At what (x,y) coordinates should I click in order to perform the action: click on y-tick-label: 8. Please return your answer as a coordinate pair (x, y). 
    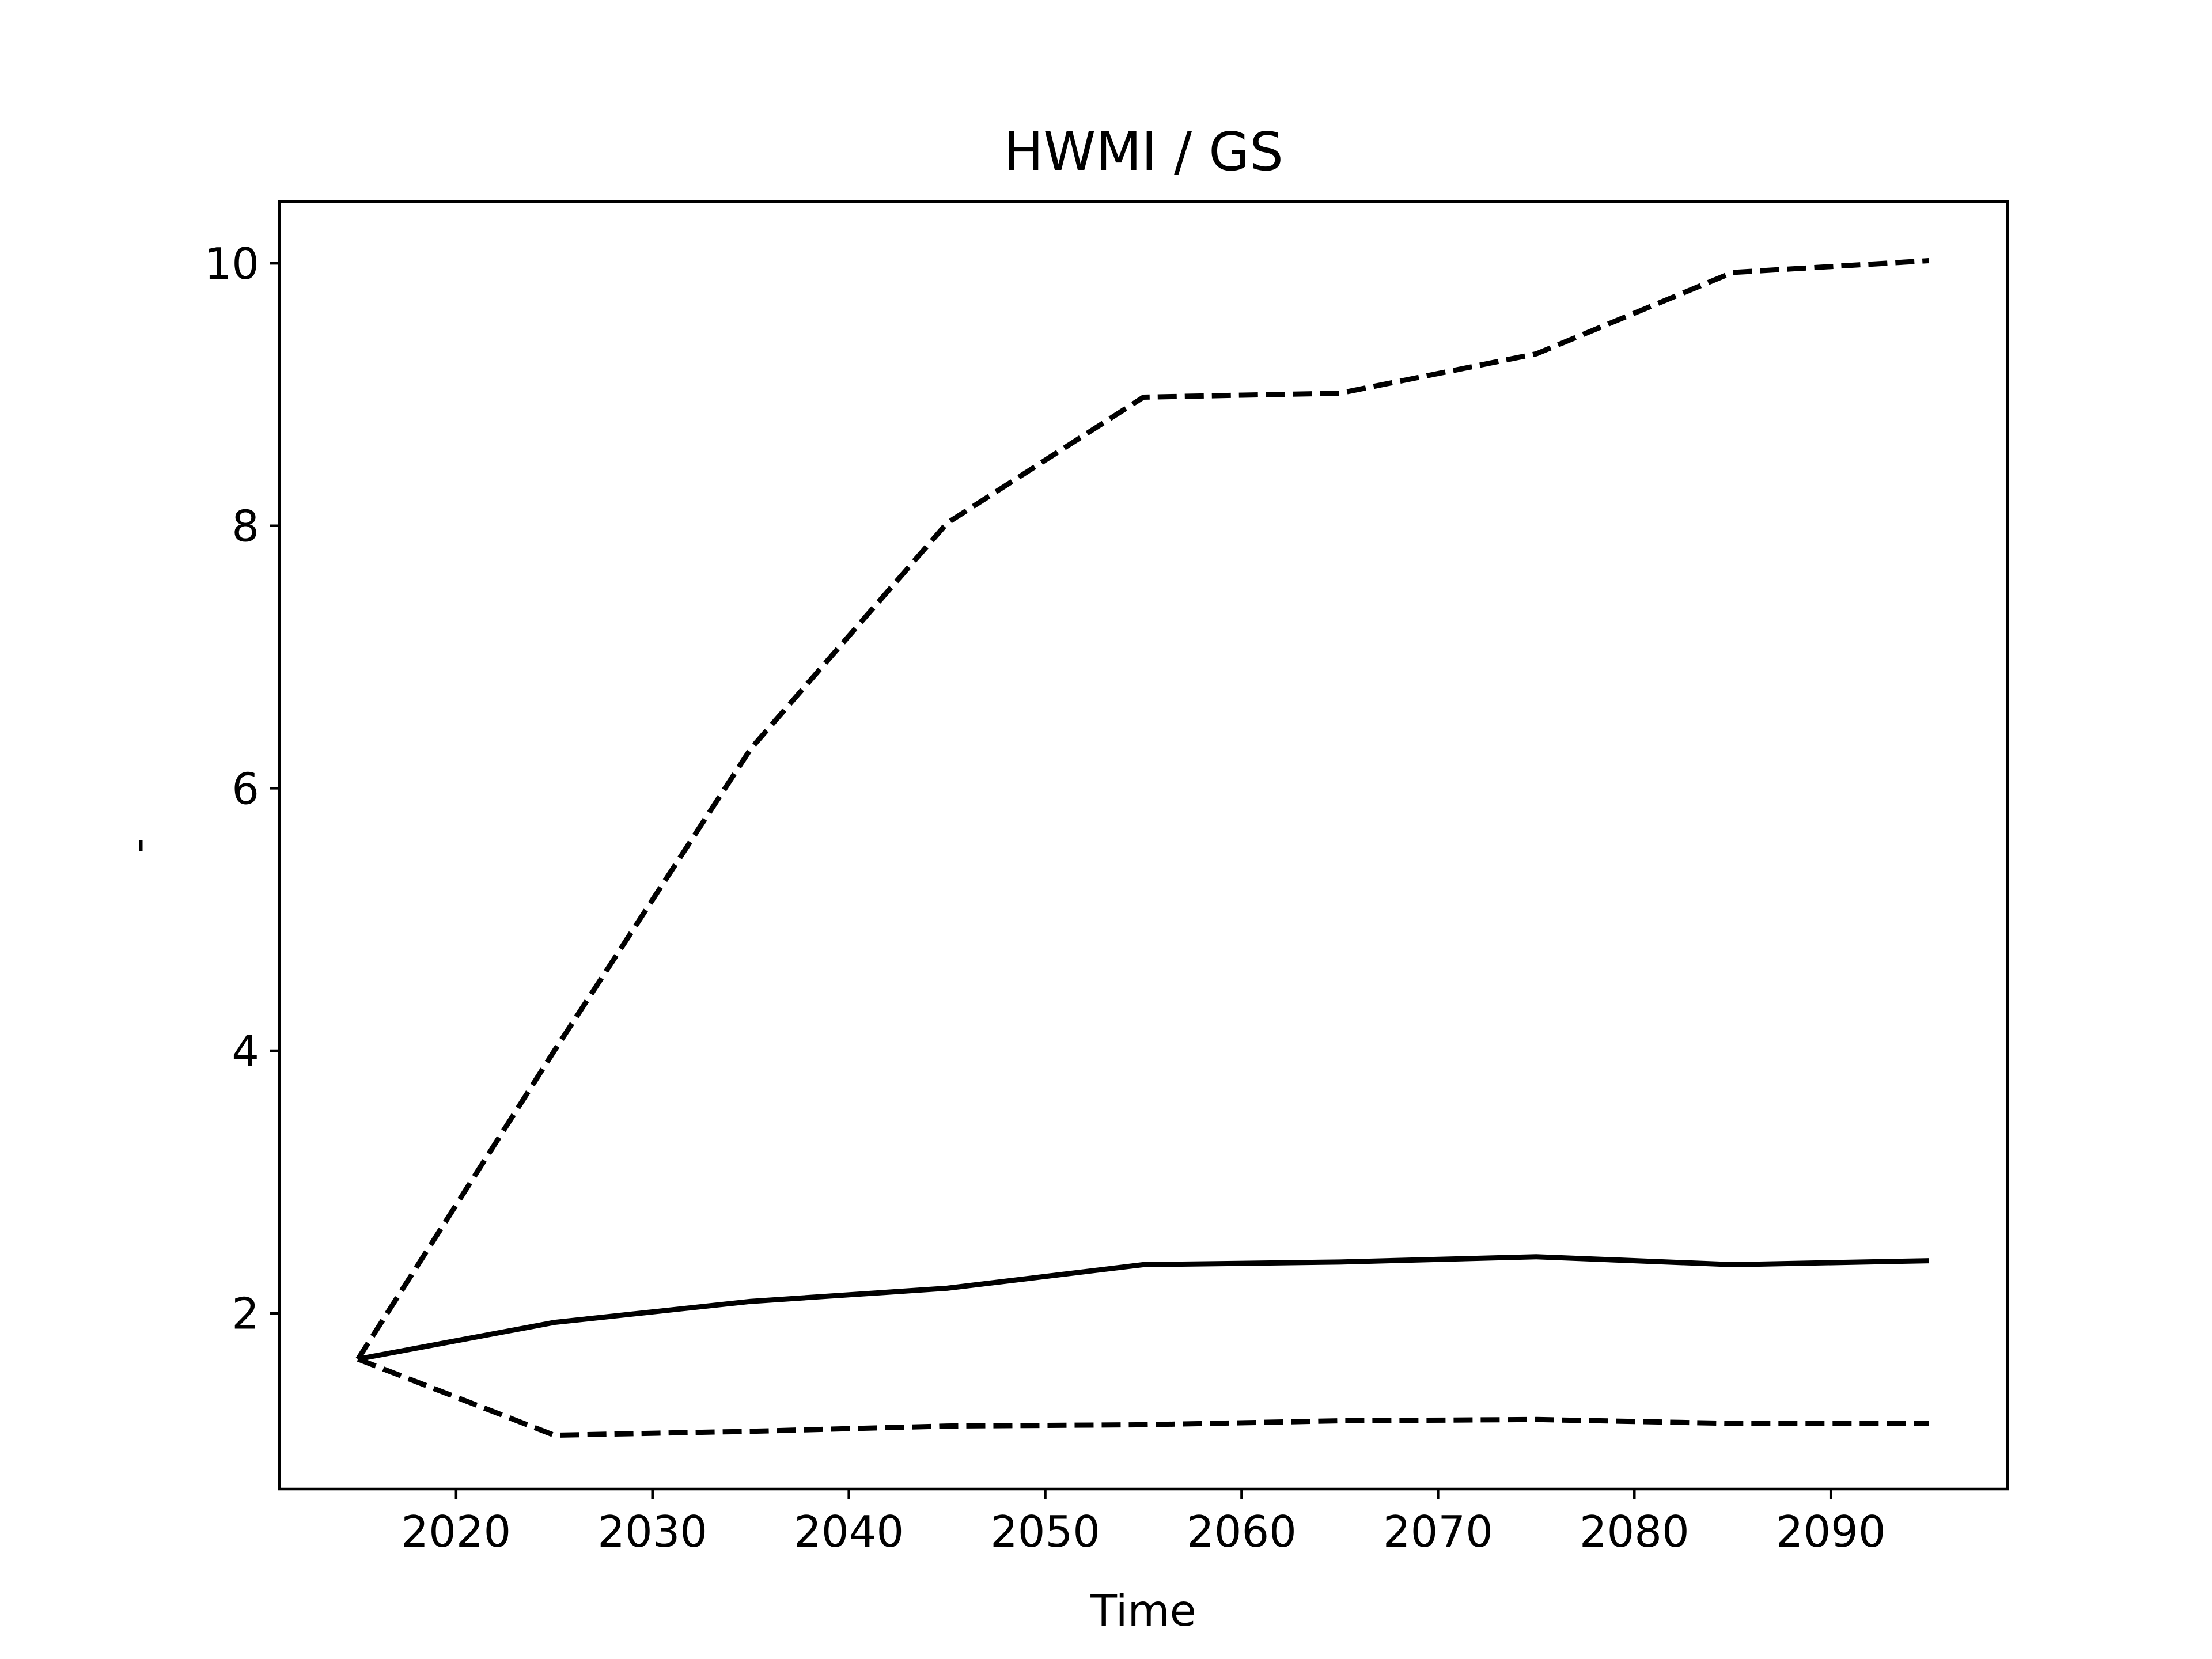
    Looking at the image, I should click on (245, 526).